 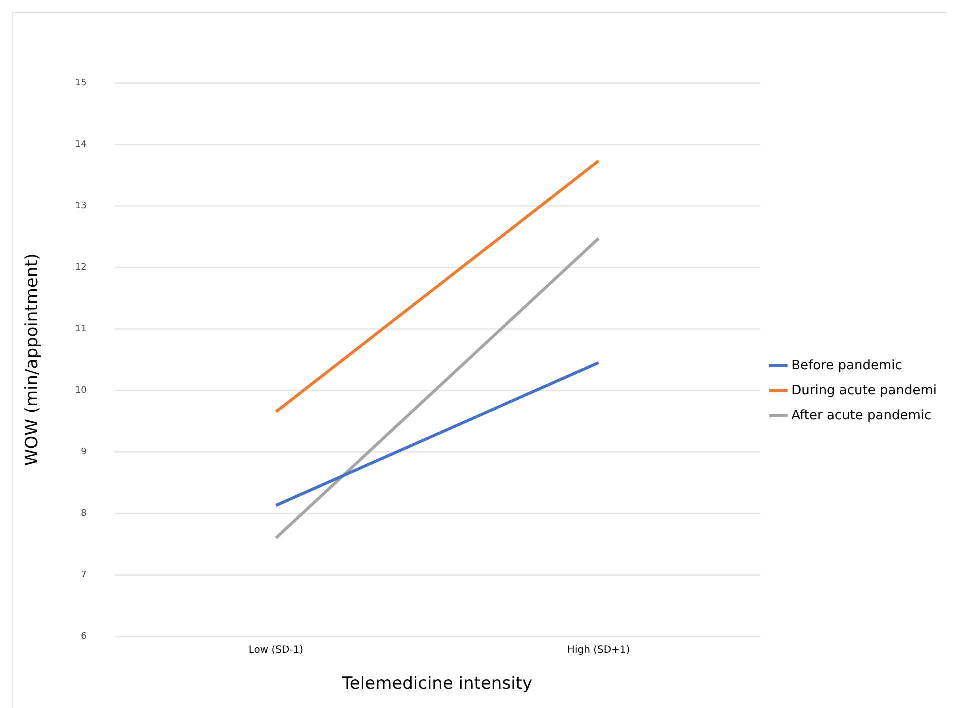 I want to click on x-tick-label: High (SD+1), so click(x=598, y=650).